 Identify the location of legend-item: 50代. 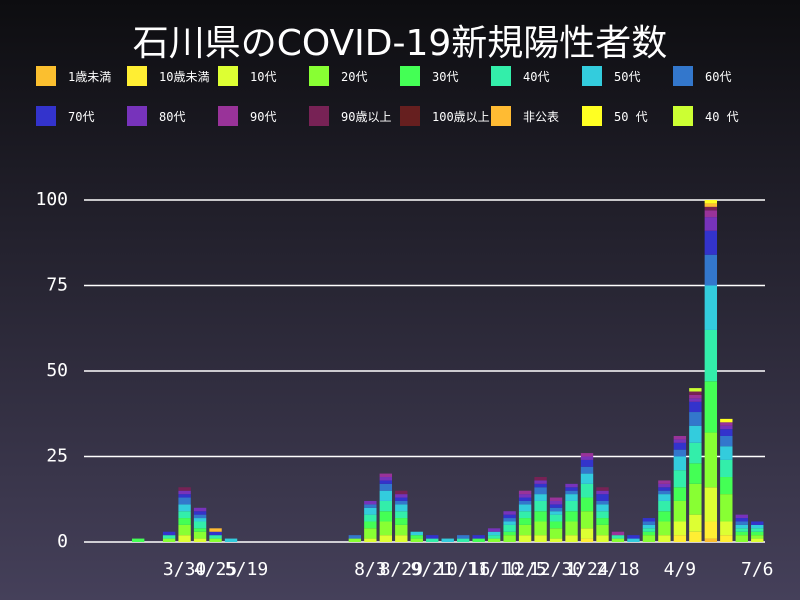
(627, 76).